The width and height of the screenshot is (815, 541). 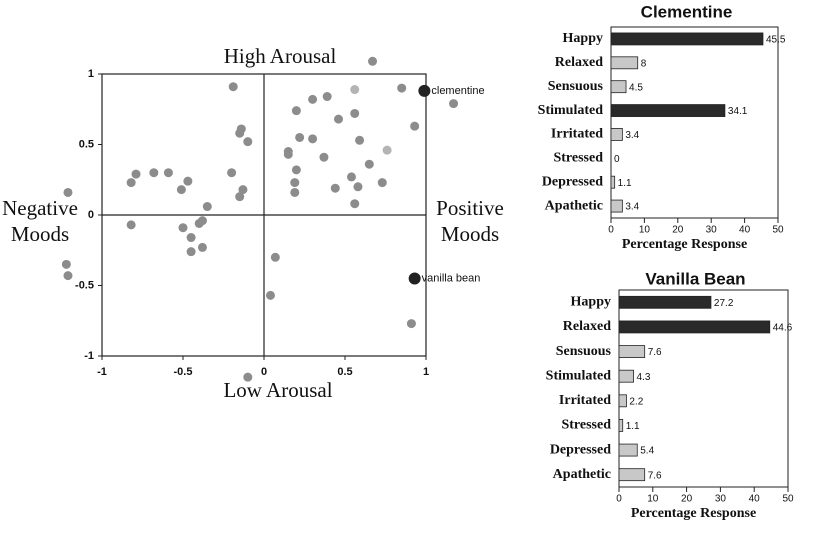 I want to click on category-label: Sensuous, so click(x=576, y=86).